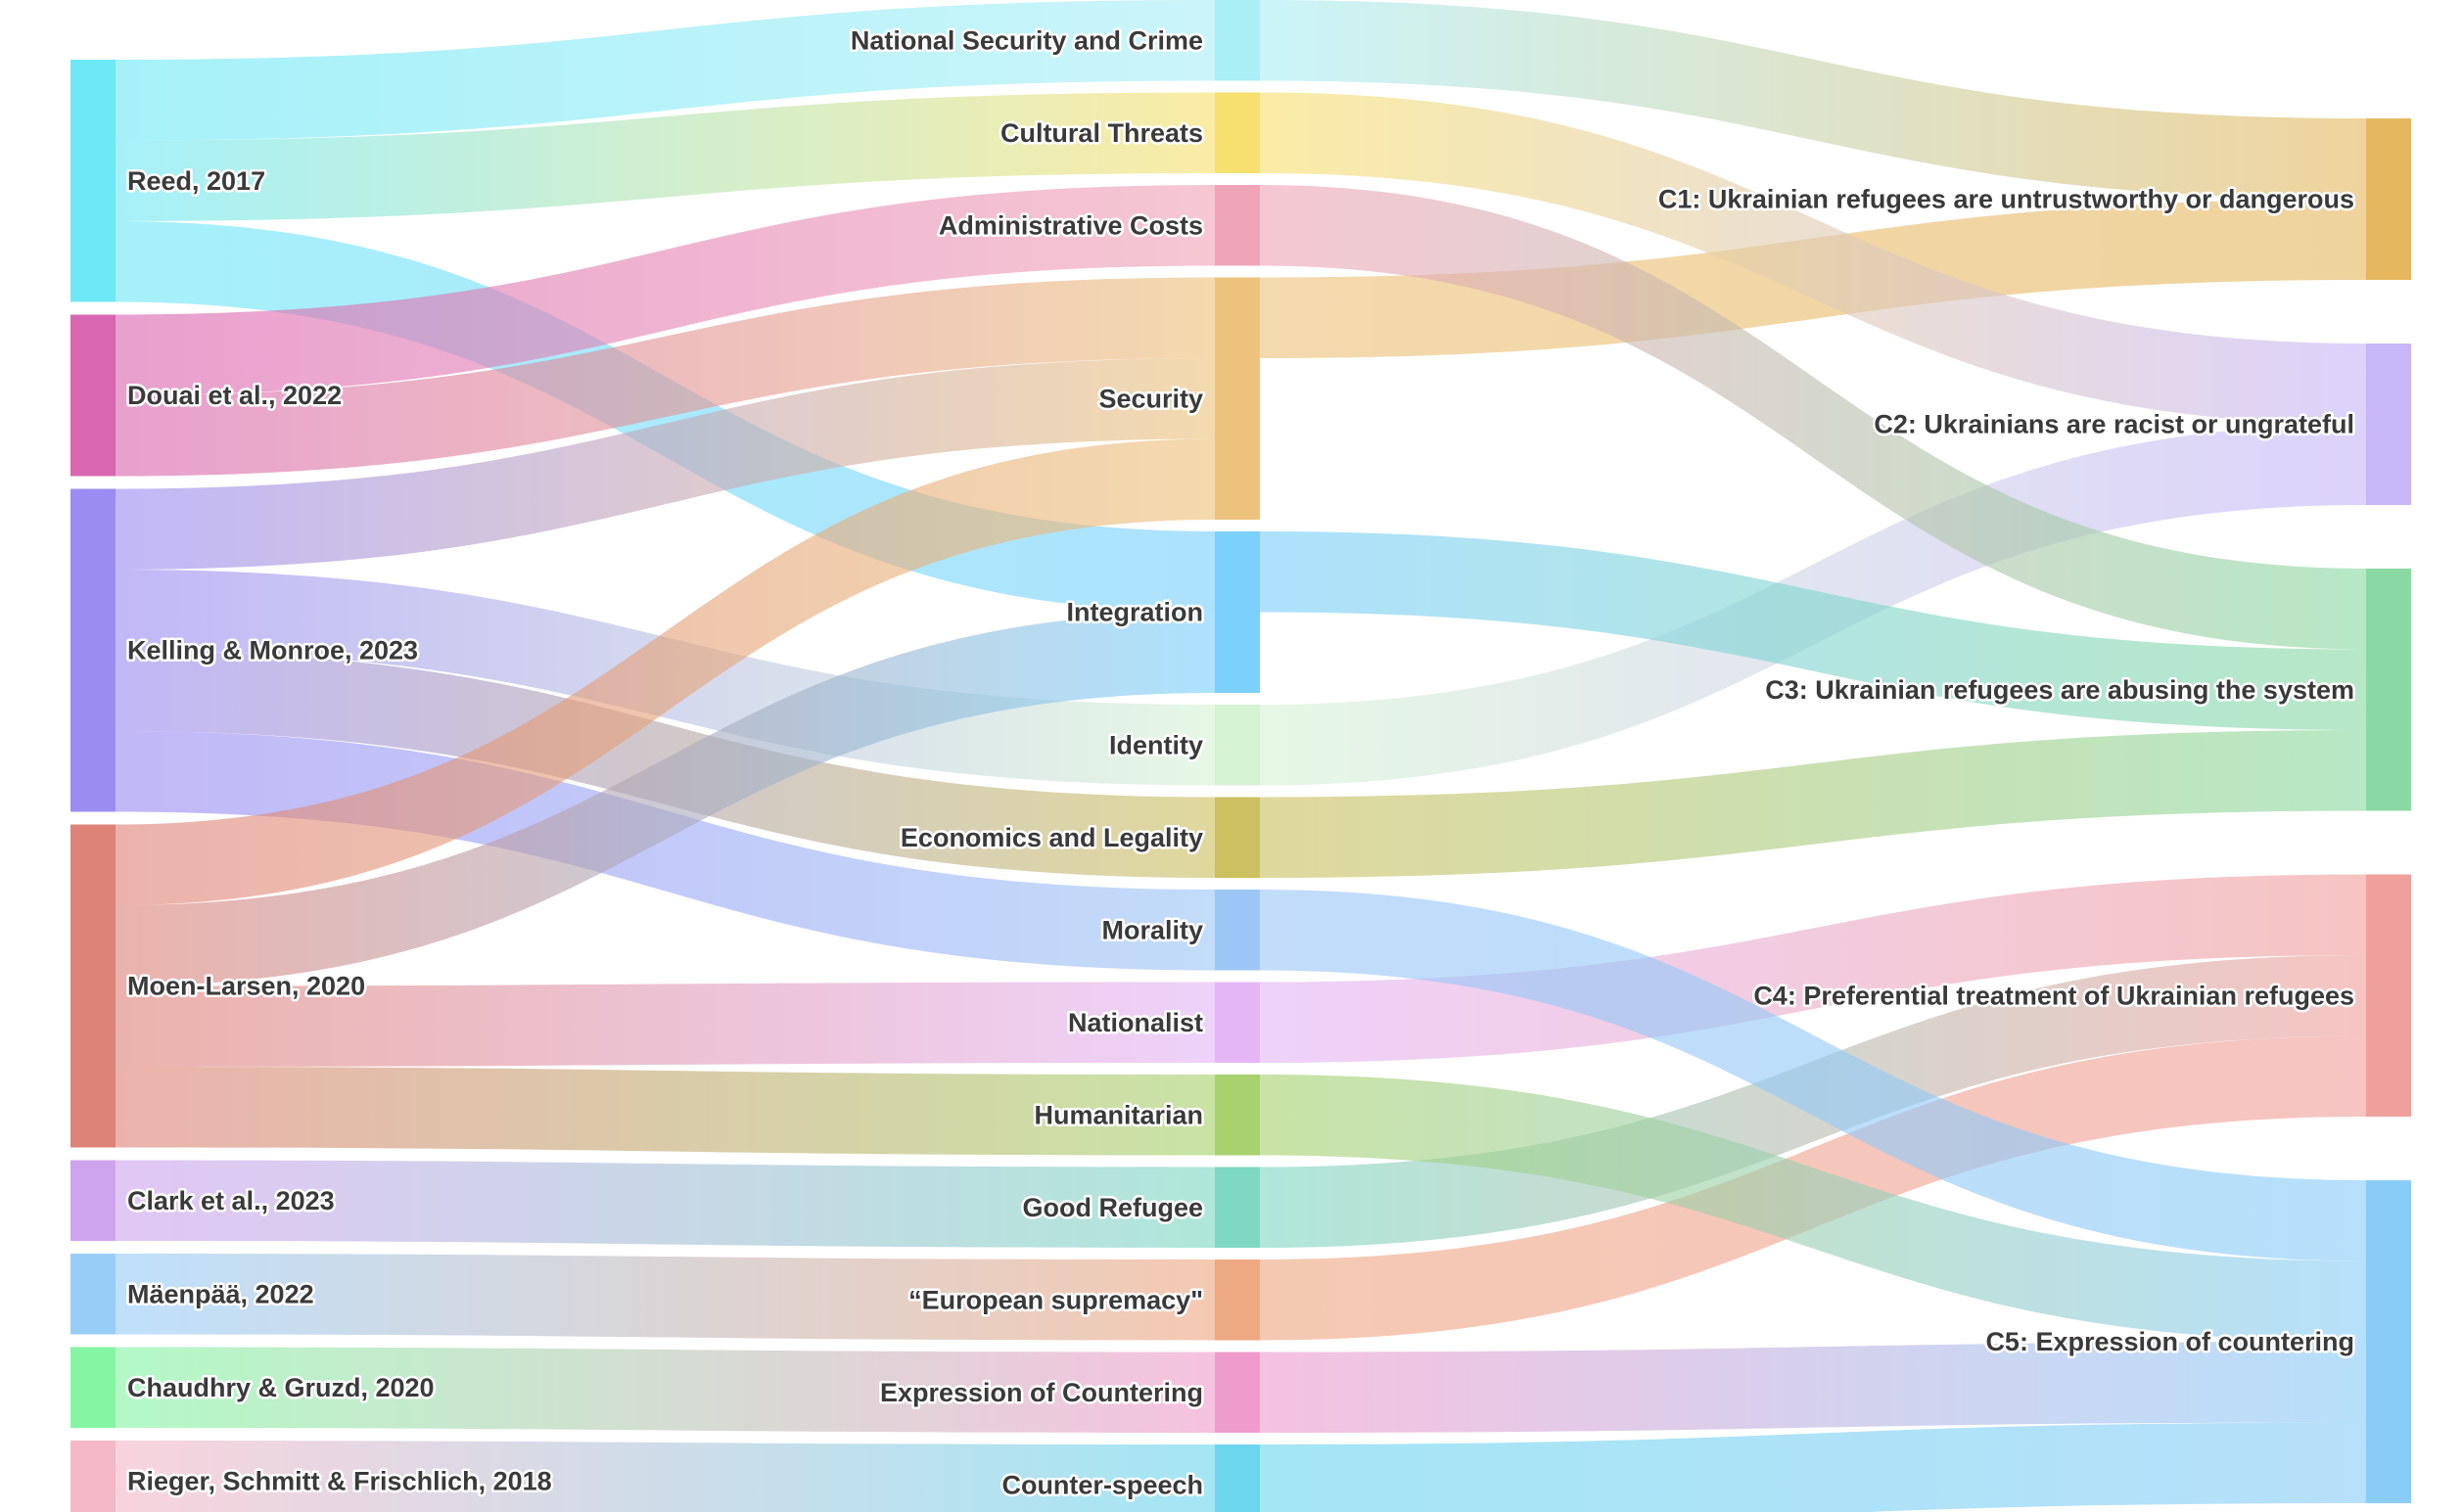 The image size is (2462, 1512). Describe the element at coordinates (1813, 804) in the screenshot. I see `link-econ-to-c3` at that location.